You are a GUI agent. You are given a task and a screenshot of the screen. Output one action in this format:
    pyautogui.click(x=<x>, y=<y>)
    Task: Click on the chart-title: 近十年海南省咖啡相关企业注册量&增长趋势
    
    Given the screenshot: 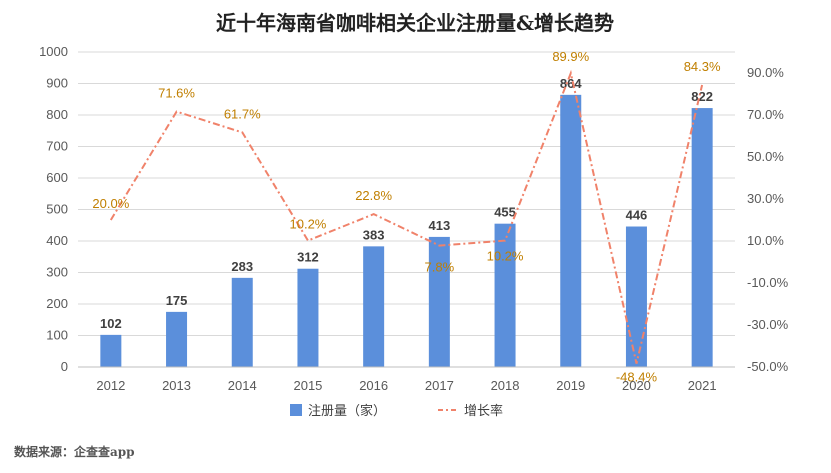 What is the action you would take?
    pyautogui.click(x=415, y=23)
    